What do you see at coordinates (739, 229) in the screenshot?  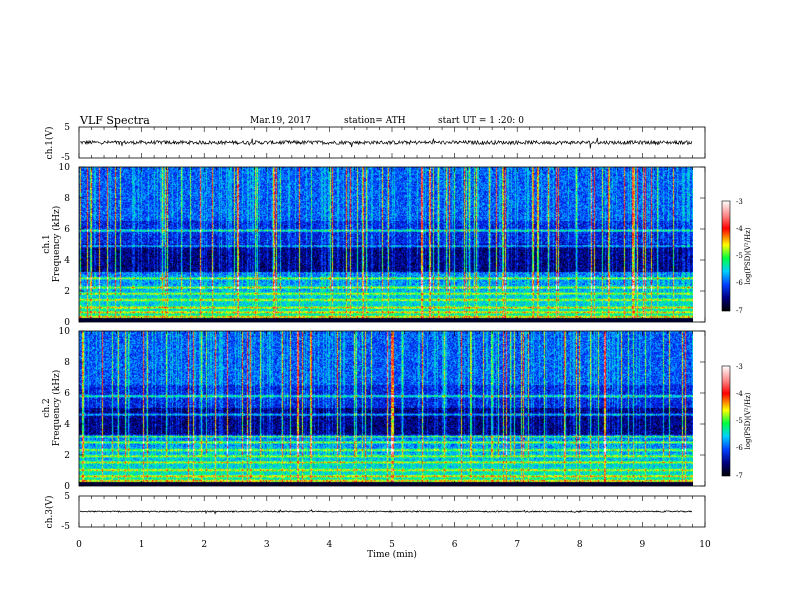 I see `ch1-colorbar-tick-m4: -4` at bounding box center [739, 229].